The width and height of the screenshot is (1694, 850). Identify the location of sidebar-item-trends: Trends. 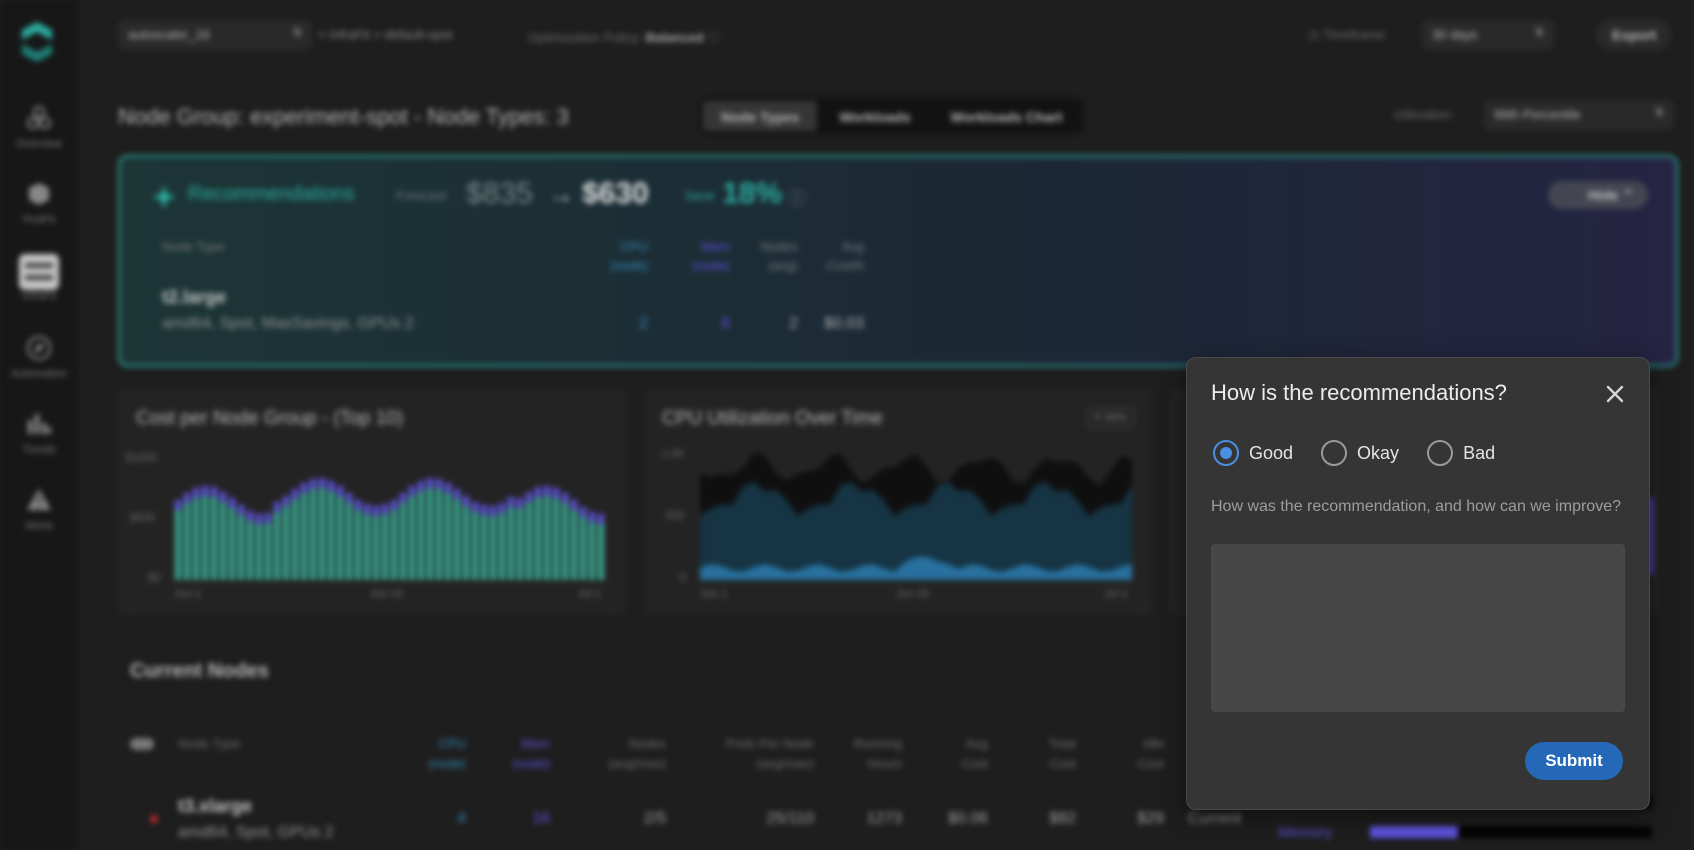
(39, 443).